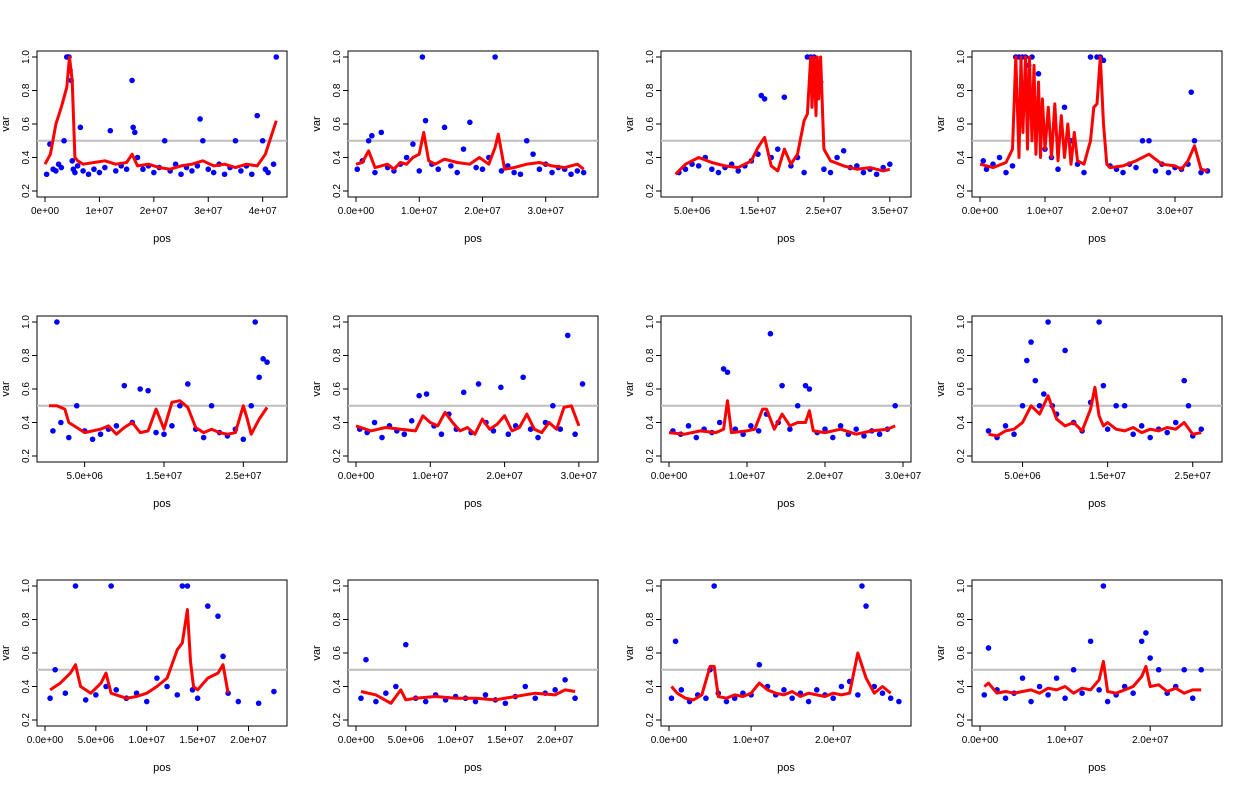 Image resolution: width=1245 pixels, height=792 pixels. What do you see at coordinates (961, 653) in the screenshot?
I see `y-tick-label: 0.6` at bounding box center [961, 653].